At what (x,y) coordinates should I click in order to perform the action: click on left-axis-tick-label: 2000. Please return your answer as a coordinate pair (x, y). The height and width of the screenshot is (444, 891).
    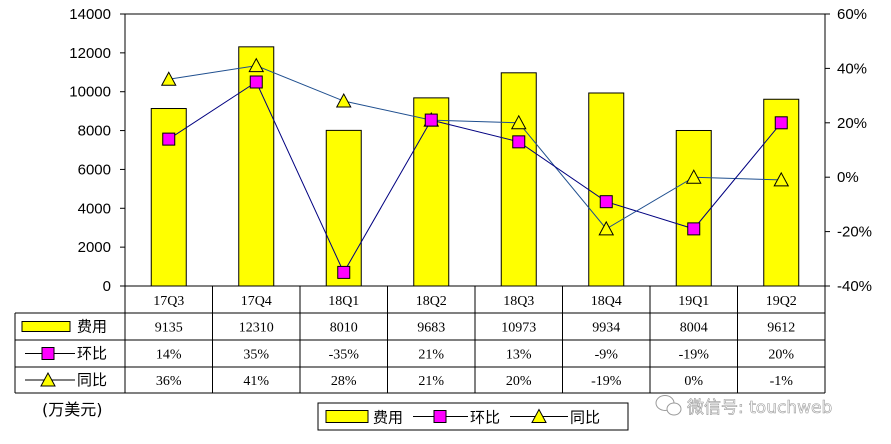
    Looking at the image, I should click on (94, 247).